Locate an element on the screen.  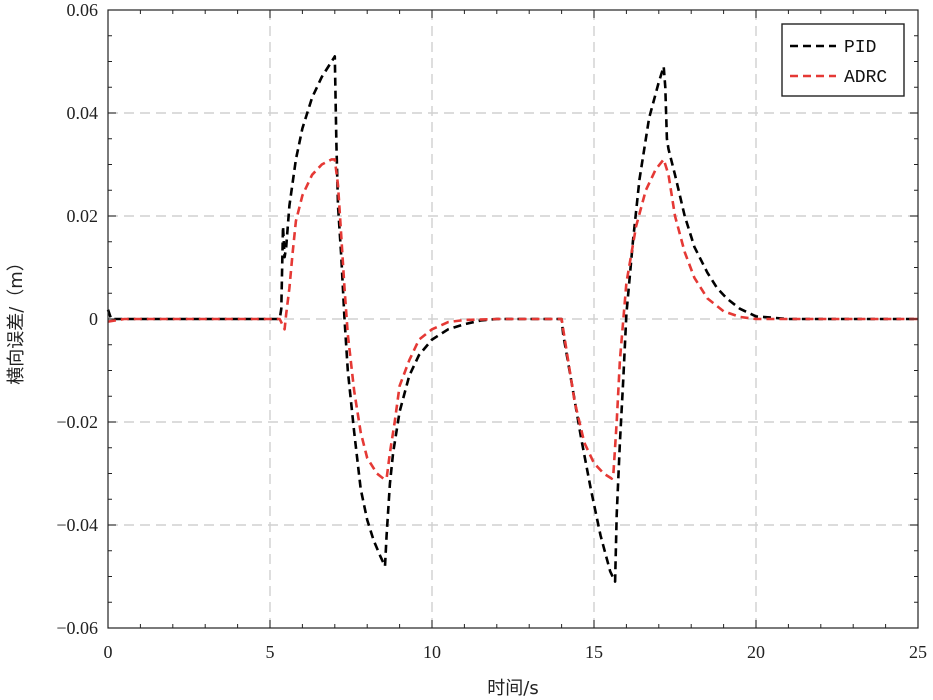
y-tick-label: 0.04 is located at coordinates (83, 113).